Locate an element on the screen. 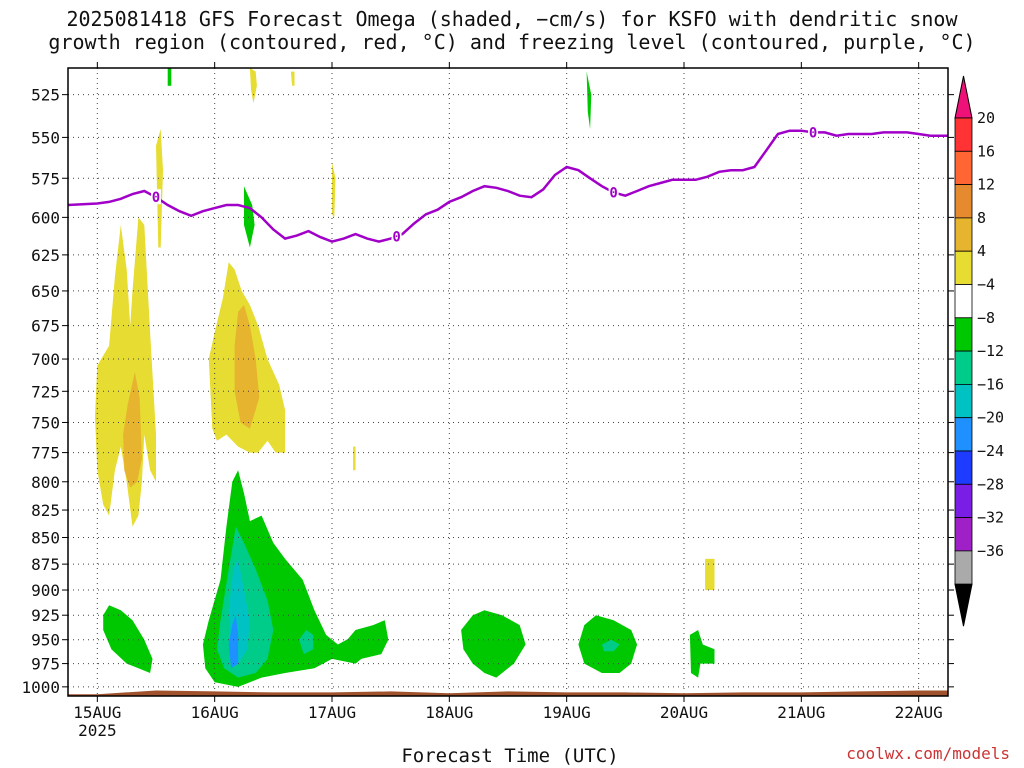  freezing-level-label-1: 0 is located at coordinates (396, 237).